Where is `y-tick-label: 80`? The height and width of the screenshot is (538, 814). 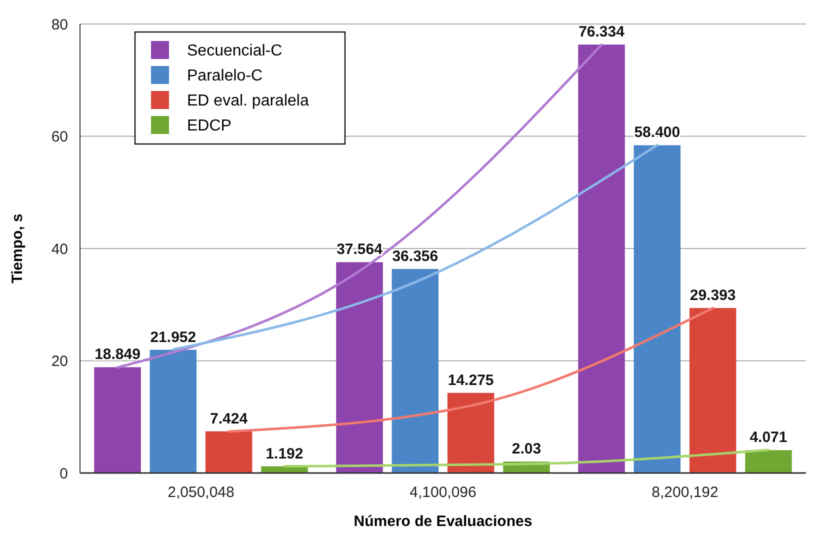 y-tick-label: 80 is located at coordinates (59, 25).